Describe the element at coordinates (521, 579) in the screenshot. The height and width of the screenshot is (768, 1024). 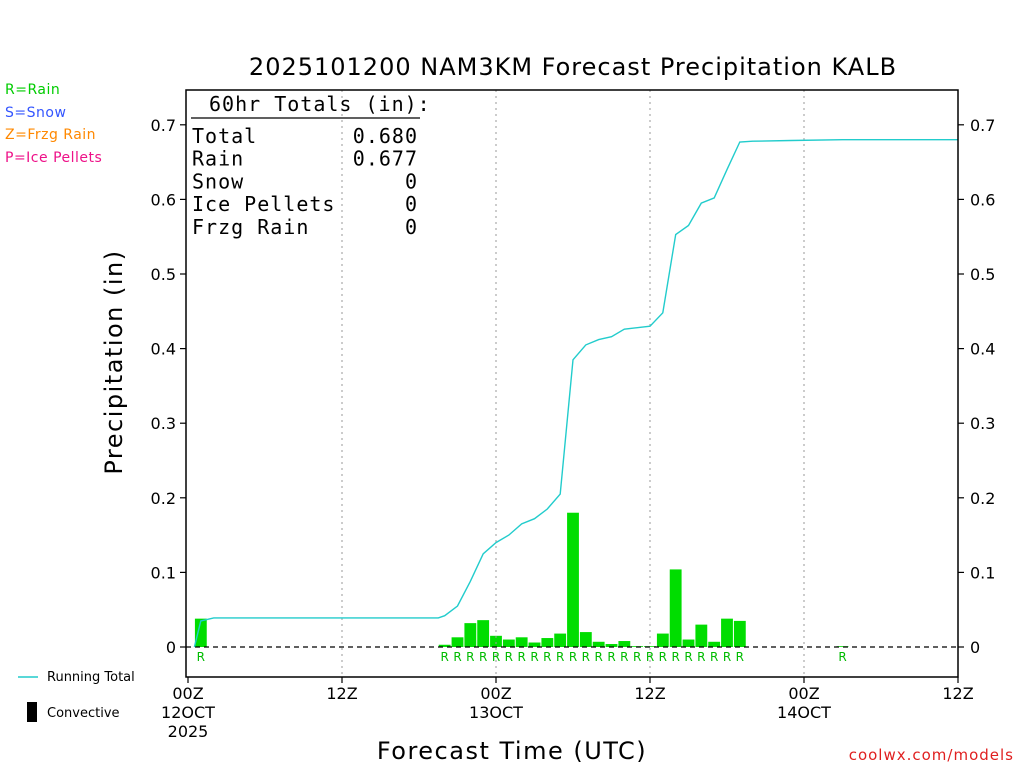
I see `hourly-precip-bars` at that location.